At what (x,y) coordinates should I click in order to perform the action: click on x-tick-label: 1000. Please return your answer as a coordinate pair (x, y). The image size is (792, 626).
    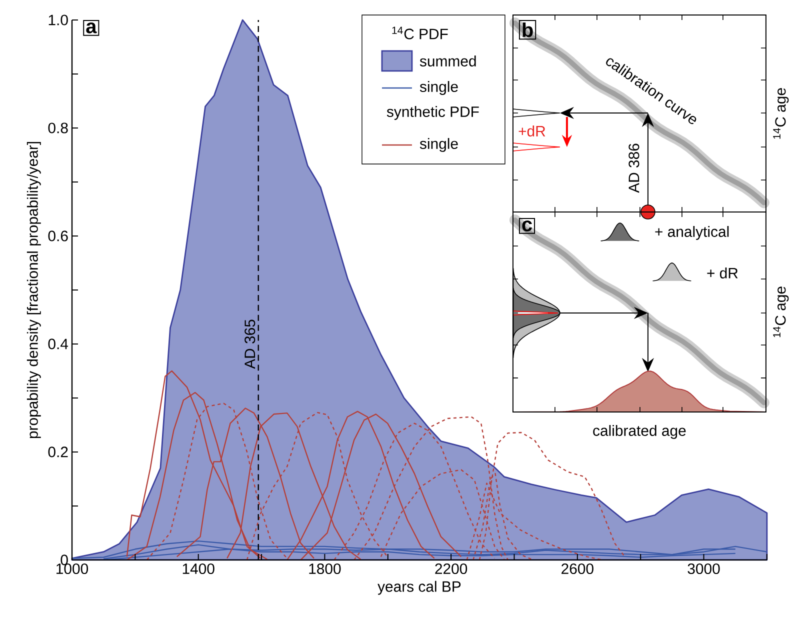
    Looking at the image, I should click on (72, 568).